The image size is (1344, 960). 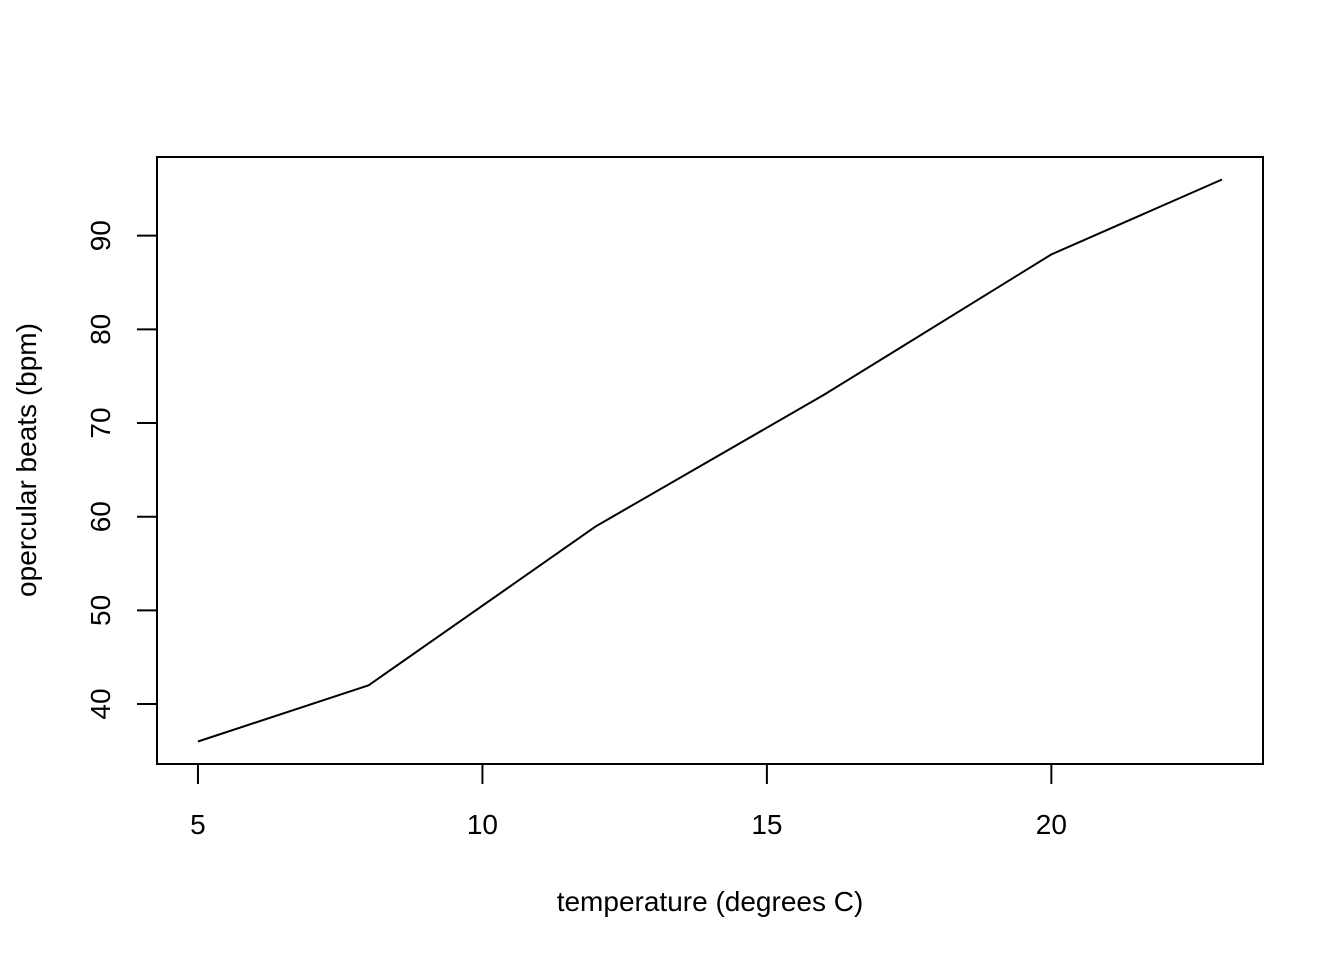 What do you see at coordinates (100, 329) in the screenshot?
I see `y-tick-label: 80` at bounding box center [100, 329].